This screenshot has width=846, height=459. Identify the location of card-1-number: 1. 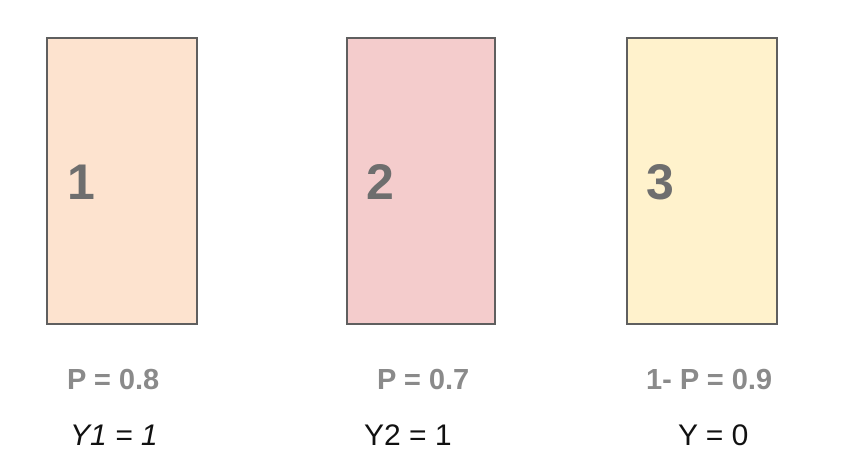
(81, 182).